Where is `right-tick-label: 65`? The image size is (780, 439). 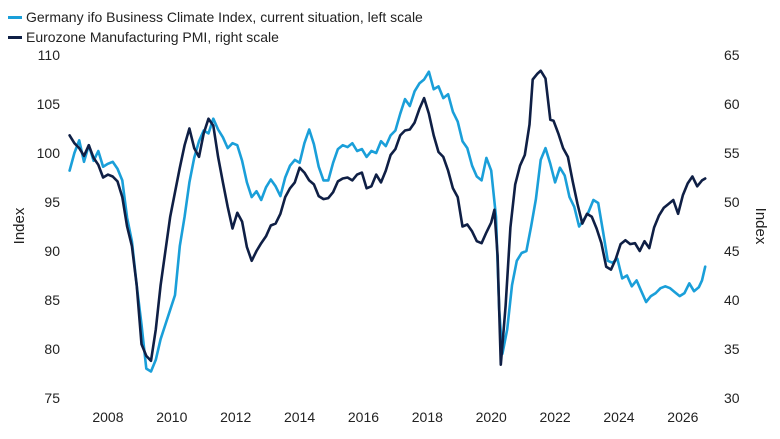 right-tick-label: 65 is located at coordinates (732, 55).